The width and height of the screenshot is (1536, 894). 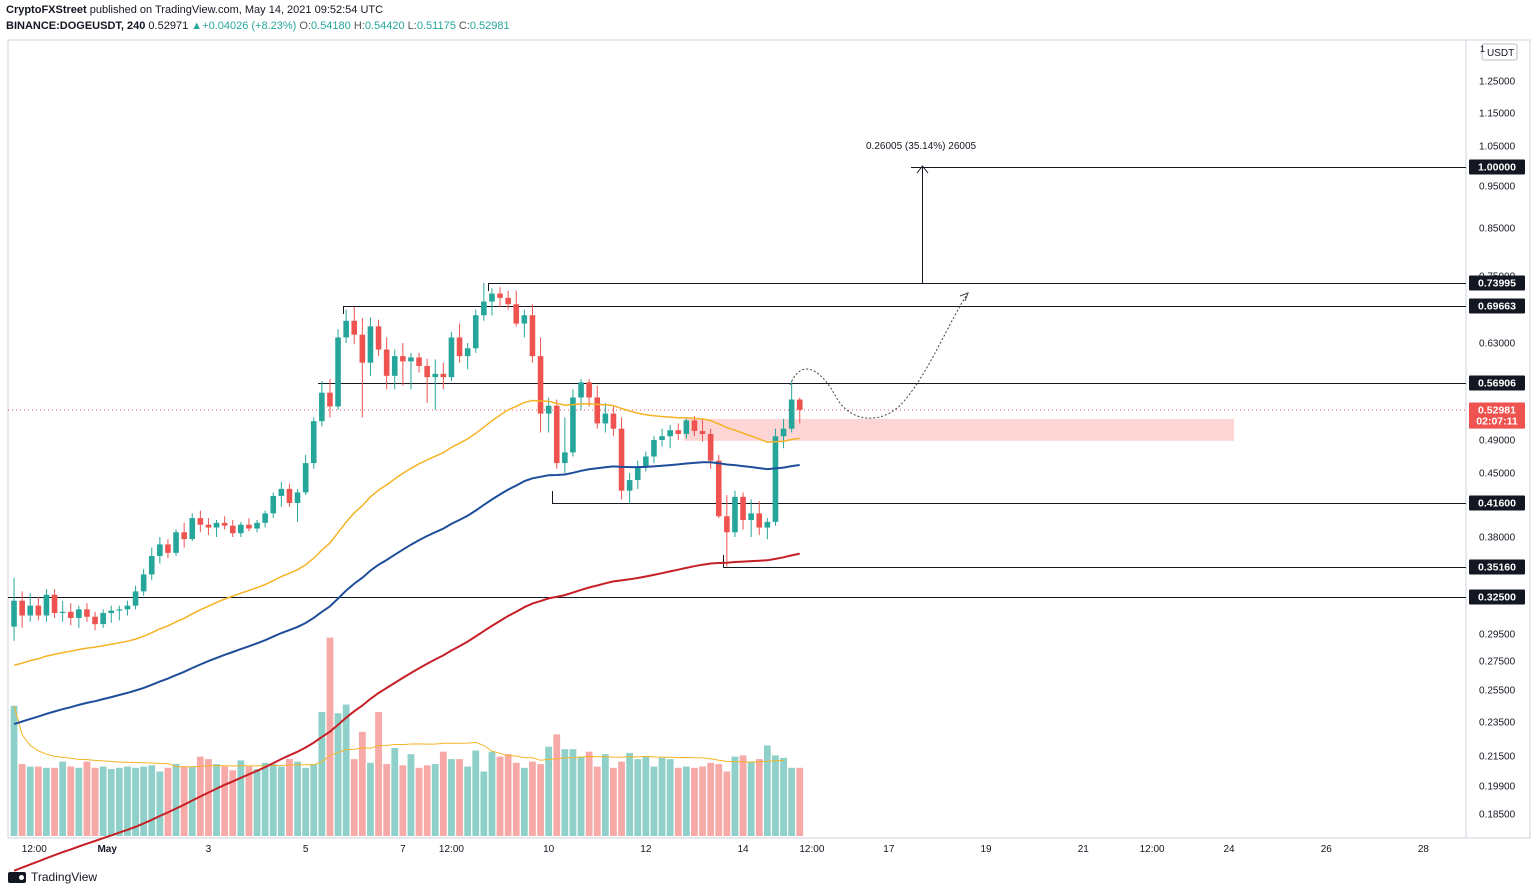 What do you see at coordinates (76, 26) in the screenshot?
I see `symbol-name: BINANCE:DOGEUSDT, 240` at bounding box center [76, 26].